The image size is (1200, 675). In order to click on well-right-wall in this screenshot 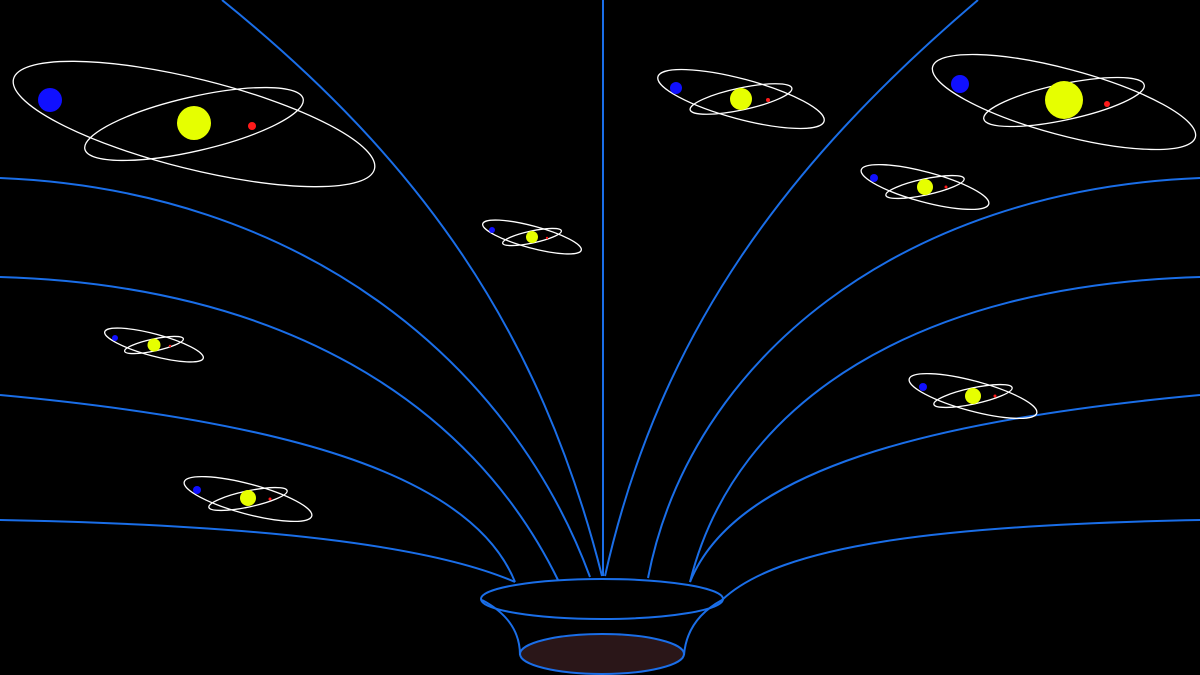, I will do `click(703, 627)`.